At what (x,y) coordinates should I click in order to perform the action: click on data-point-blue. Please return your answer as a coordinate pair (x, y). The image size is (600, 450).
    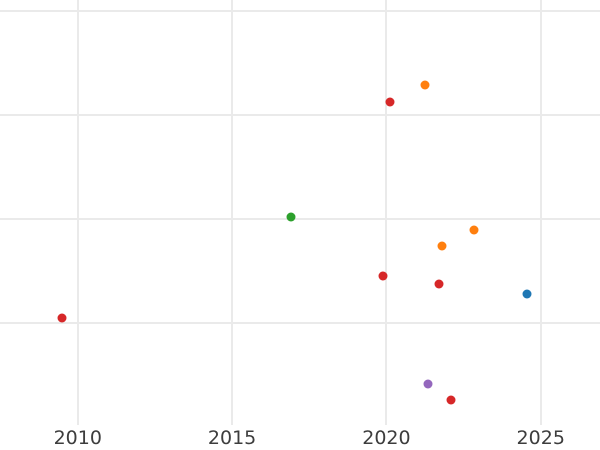
    Looking at the image, I should click on (527, 294).